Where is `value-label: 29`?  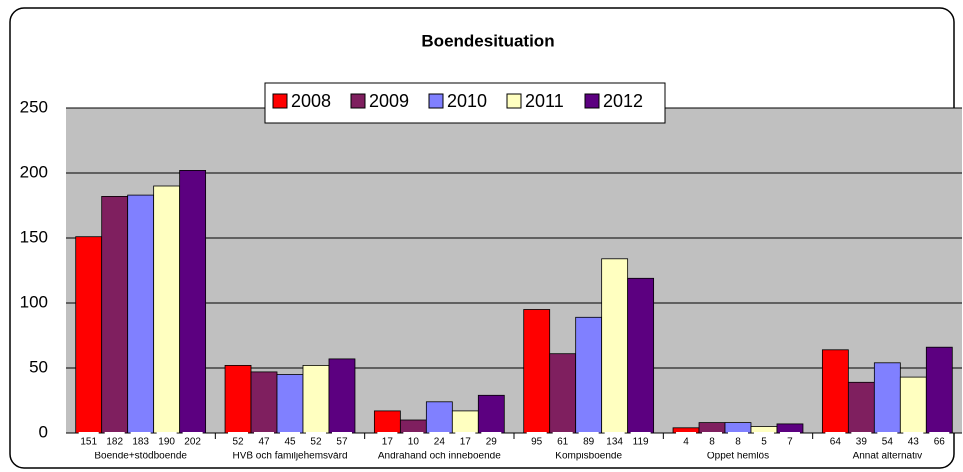
value-label: 29 is located at coordinates (492, 442).